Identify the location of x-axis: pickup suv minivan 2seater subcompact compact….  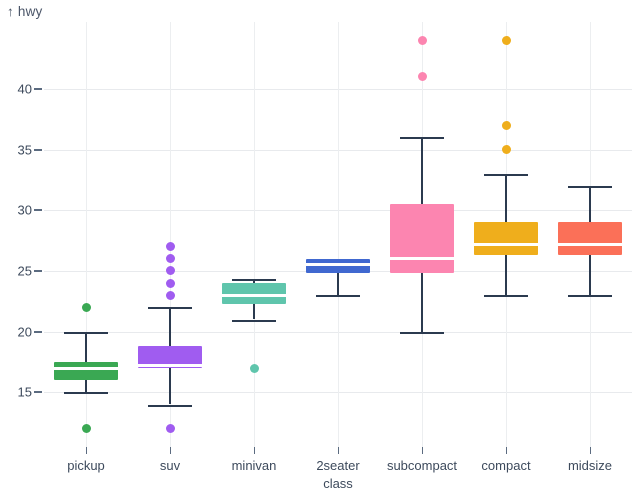
(338, 475).